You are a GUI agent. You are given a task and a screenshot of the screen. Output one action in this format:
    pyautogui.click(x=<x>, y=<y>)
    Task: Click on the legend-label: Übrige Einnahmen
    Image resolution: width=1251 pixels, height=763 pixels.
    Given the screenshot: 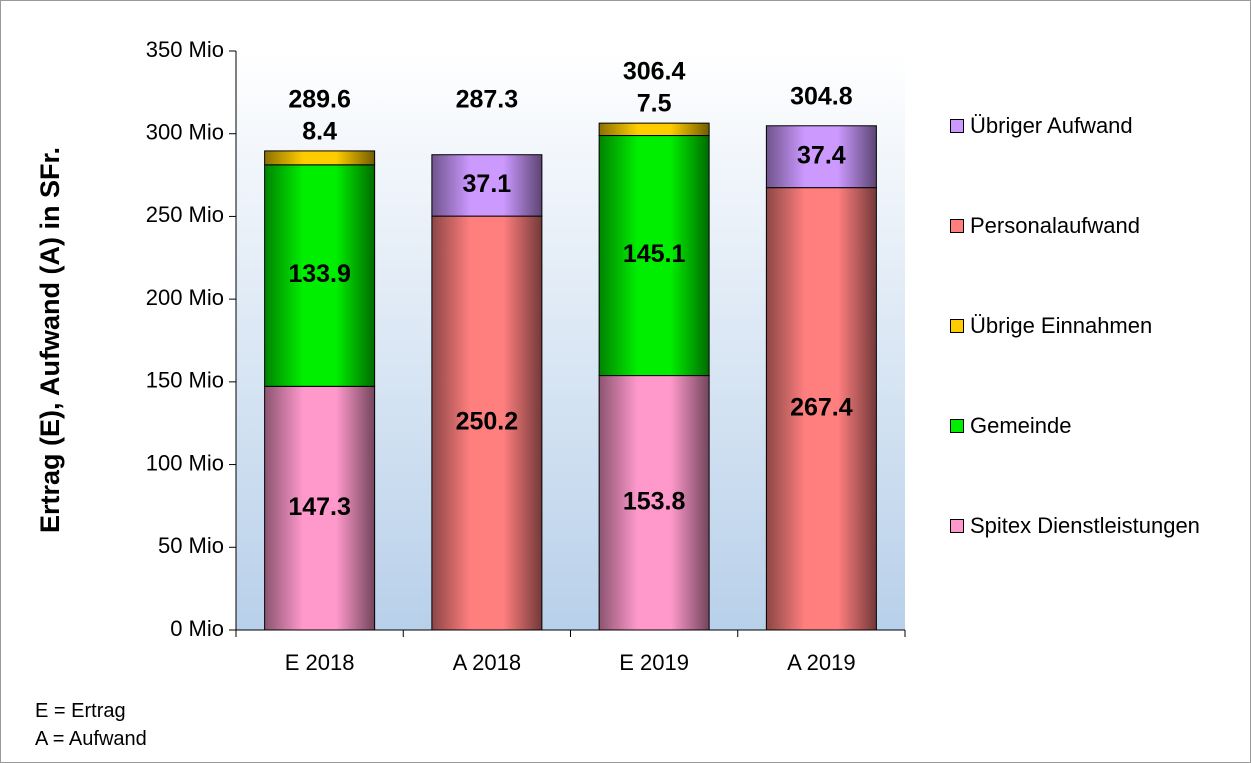 What is the action you would take?
    pyautogui.click(x=1061, y=325)
    